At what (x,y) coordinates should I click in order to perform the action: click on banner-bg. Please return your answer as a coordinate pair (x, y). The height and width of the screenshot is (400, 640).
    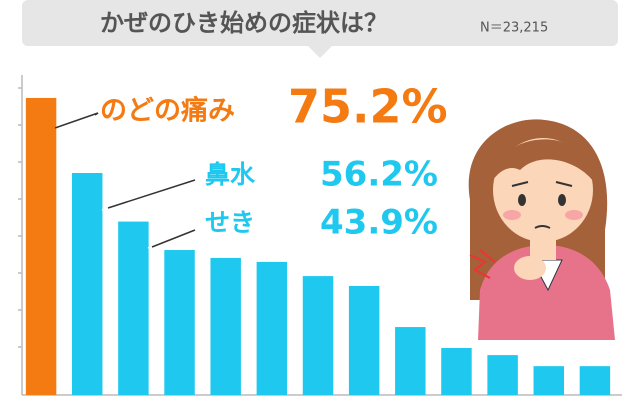
    Looking at the image, I should click on (320, 23).